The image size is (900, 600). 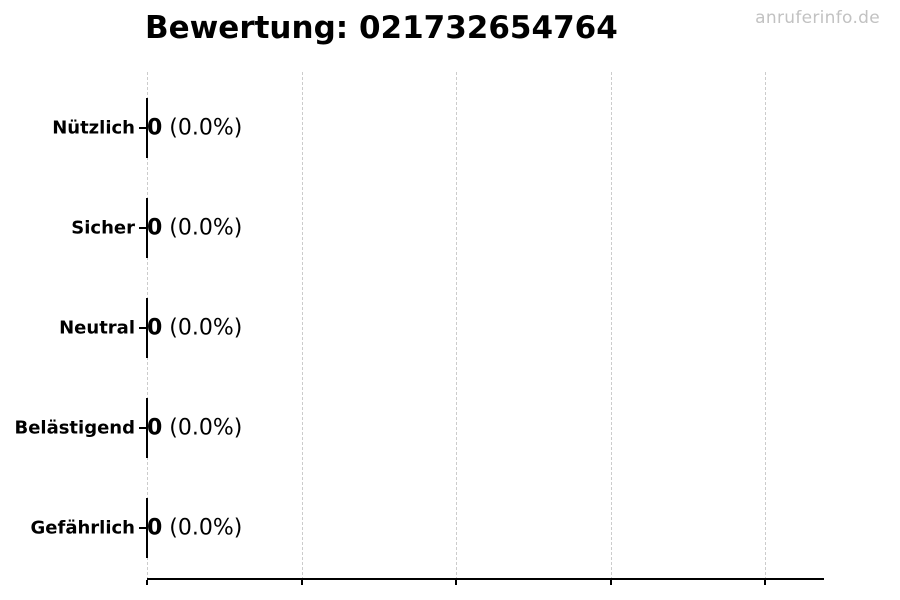 I want to click on category-label: Gefährlich, so click(x=82, y=528).